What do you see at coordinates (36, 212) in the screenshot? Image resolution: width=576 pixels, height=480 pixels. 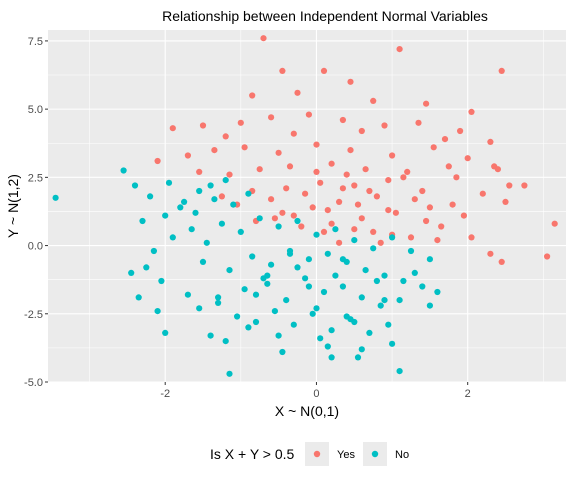 I see `y-axis-ticks: -5.0 -2.5 0.0 2.5 5.0 7.5` at bounding box center [36, 212].